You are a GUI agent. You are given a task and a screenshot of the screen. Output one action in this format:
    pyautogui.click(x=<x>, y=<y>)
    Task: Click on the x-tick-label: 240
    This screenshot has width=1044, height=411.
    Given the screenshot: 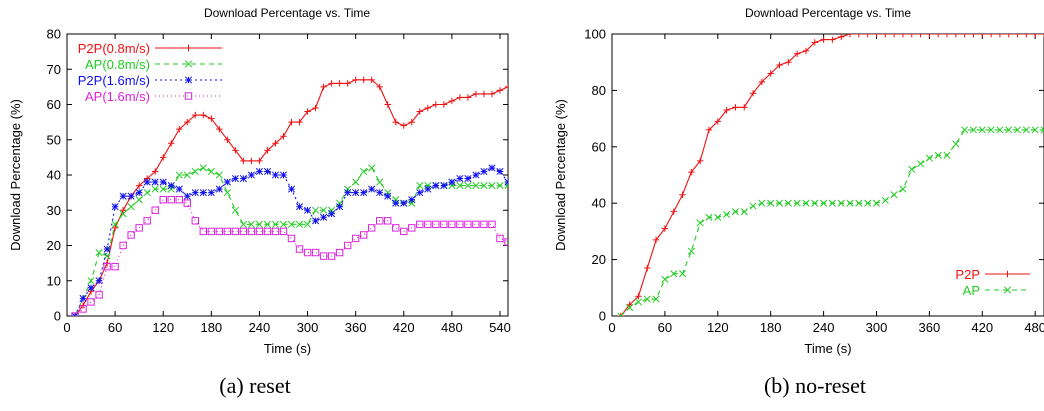 What is the action you would take?
    pyautogui.click(x=260, y=327)
    